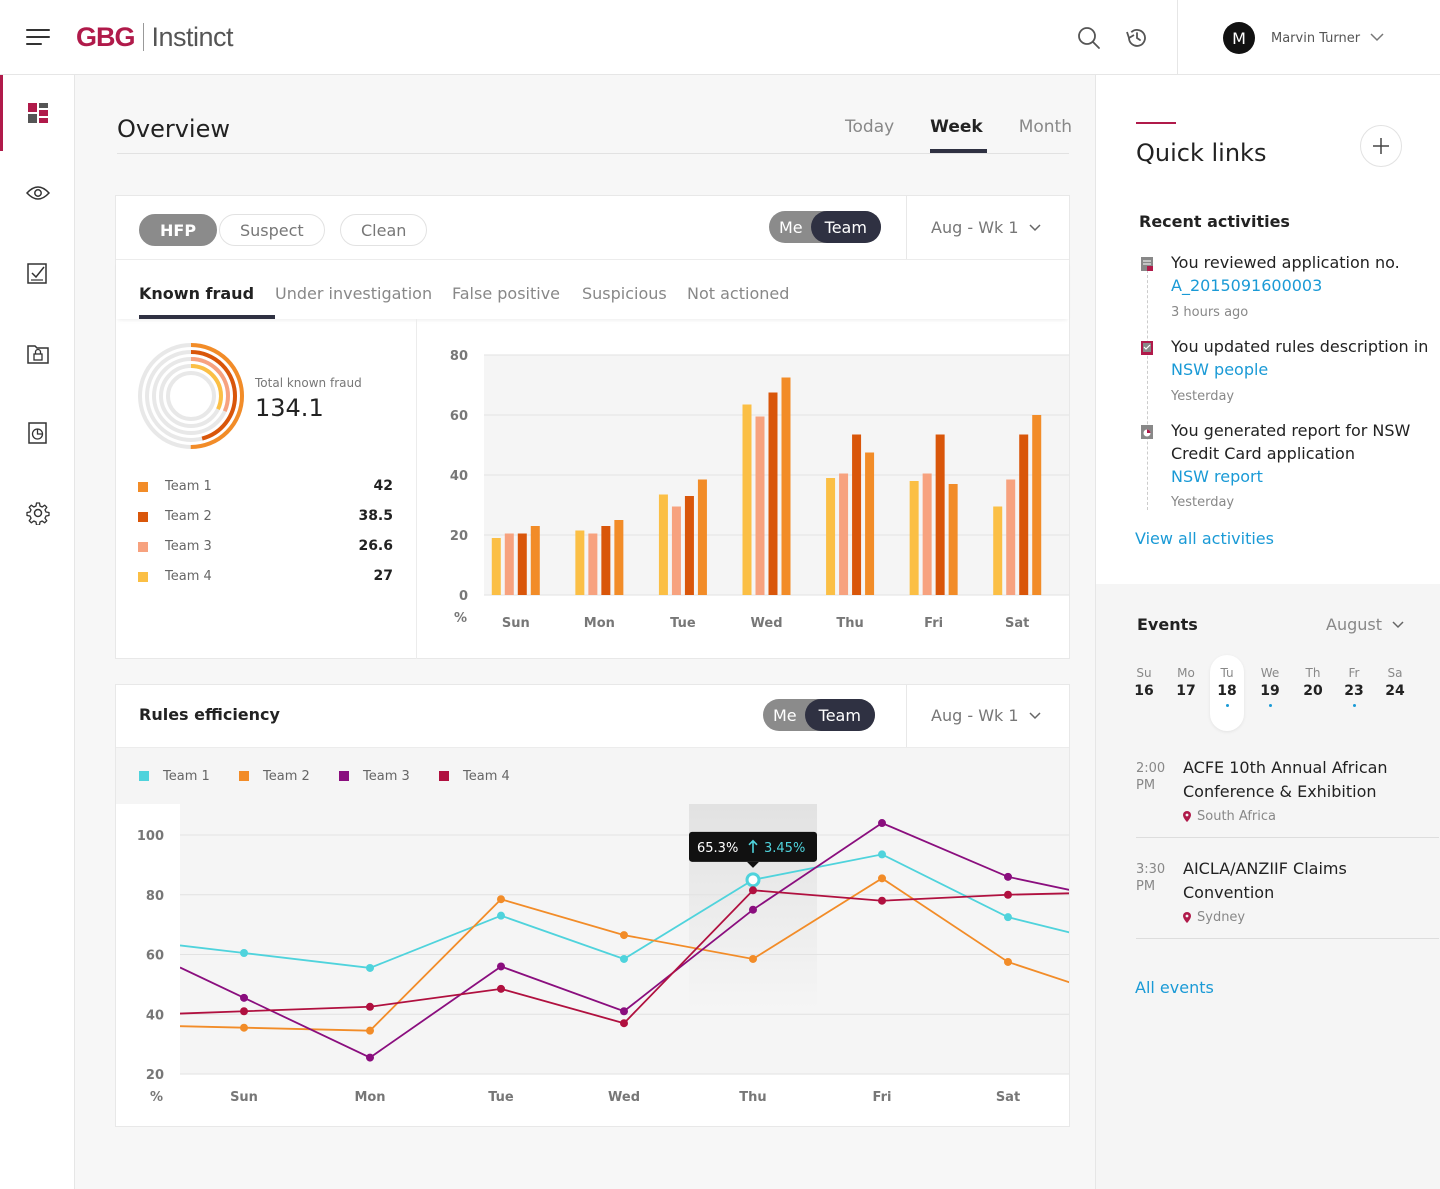 This screenshot has width=1440, height=1189. What do you see at coordinates (1365, 624) in the screenshot?
I see `month-selector: August` at bounding box center [1365, 624].